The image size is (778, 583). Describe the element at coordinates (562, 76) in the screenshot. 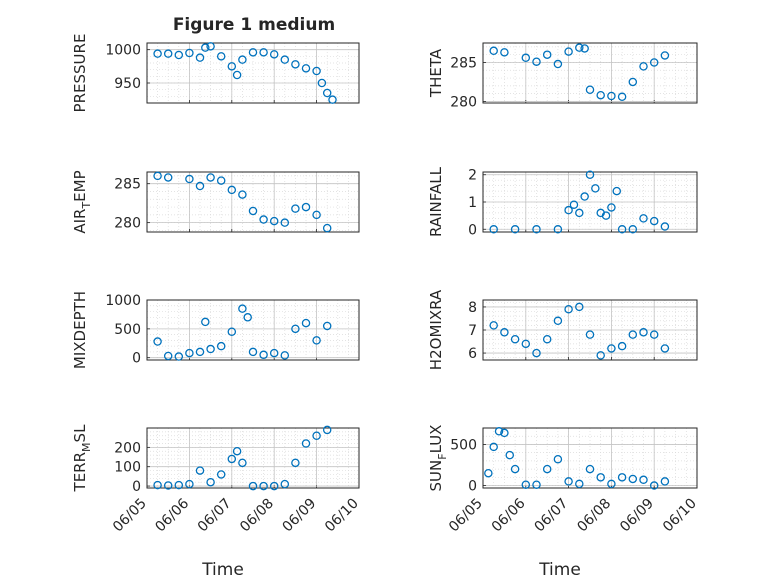

I see `subplot-2: 280 285 THETA` at that location.